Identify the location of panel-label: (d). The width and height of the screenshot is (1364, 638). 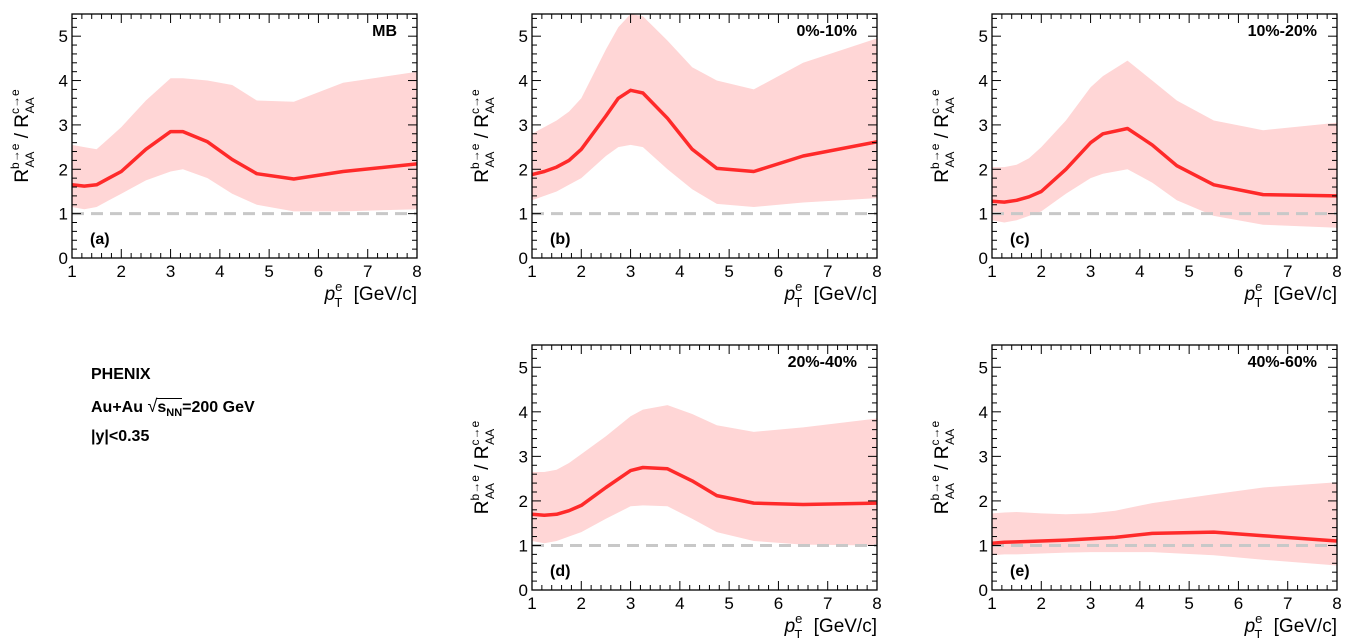
(560, 571).